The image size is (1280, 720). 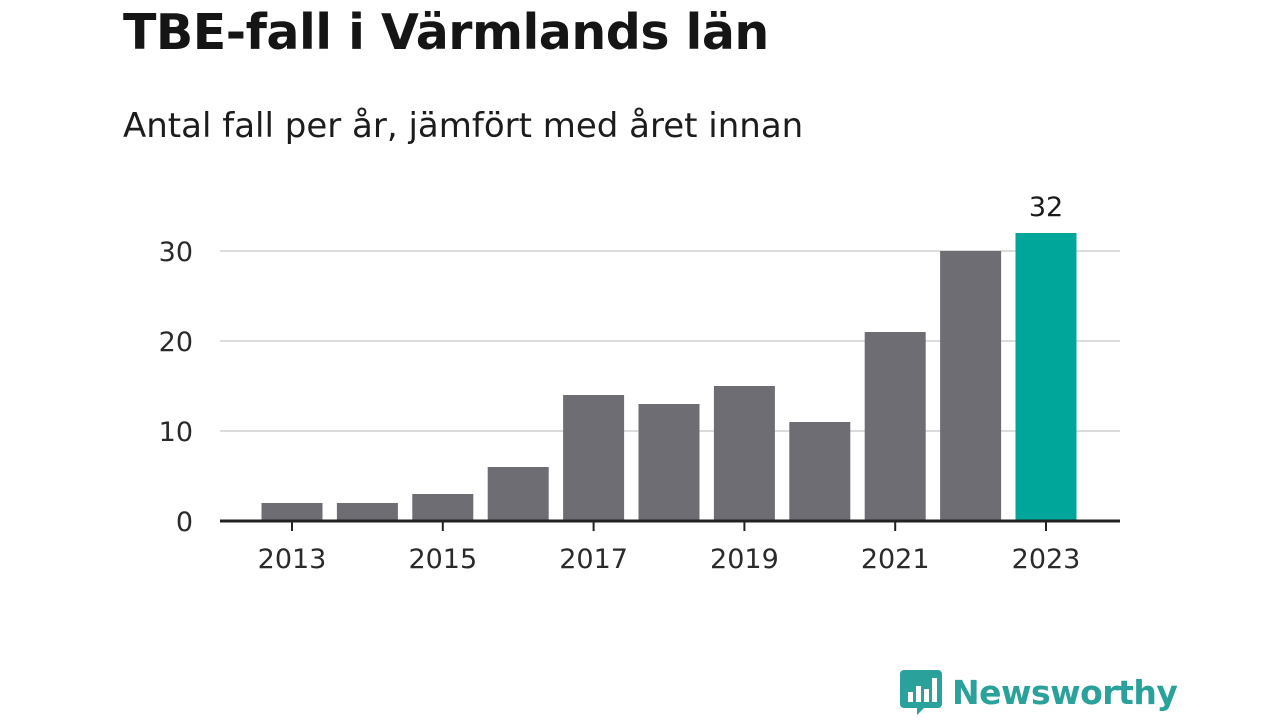 I want to click on x-tick-label: 2021, so click(x=895, y=559).